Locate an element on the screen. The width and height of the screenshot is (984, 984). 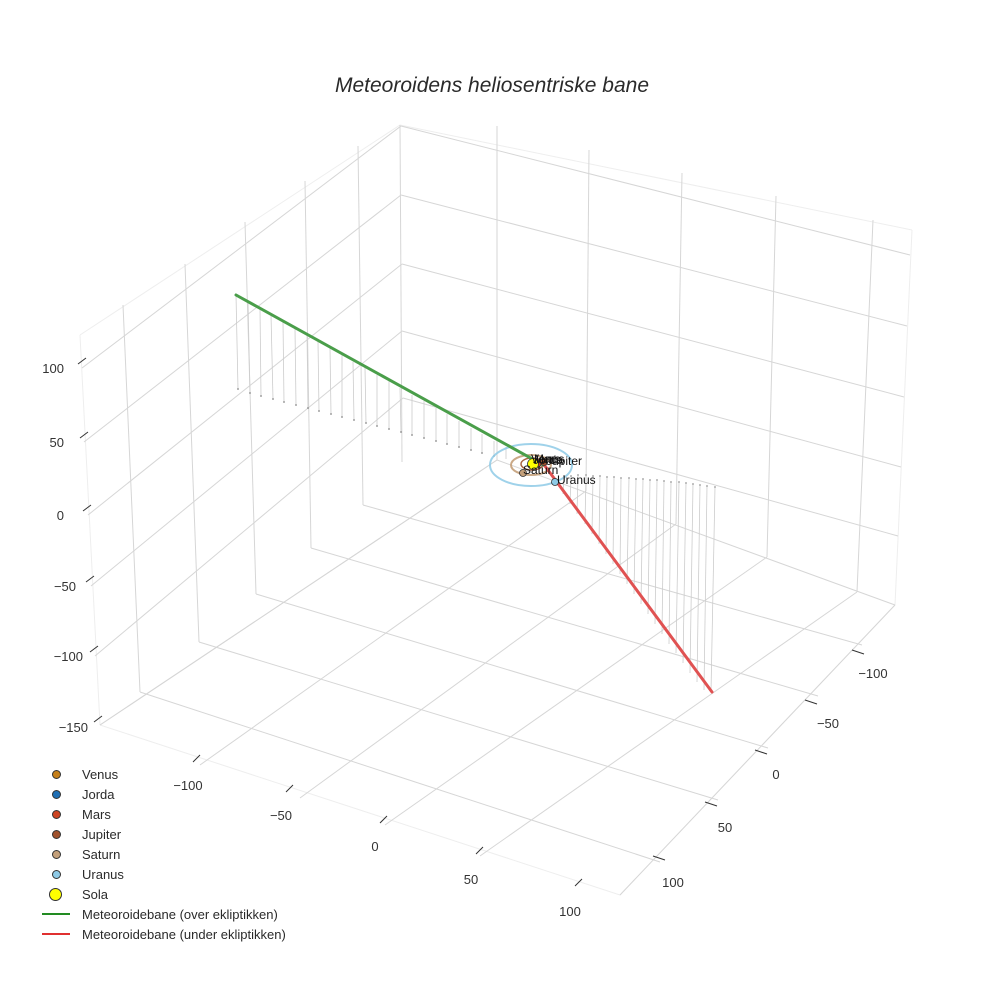
marker-sola is located at coordinates (533, 464).